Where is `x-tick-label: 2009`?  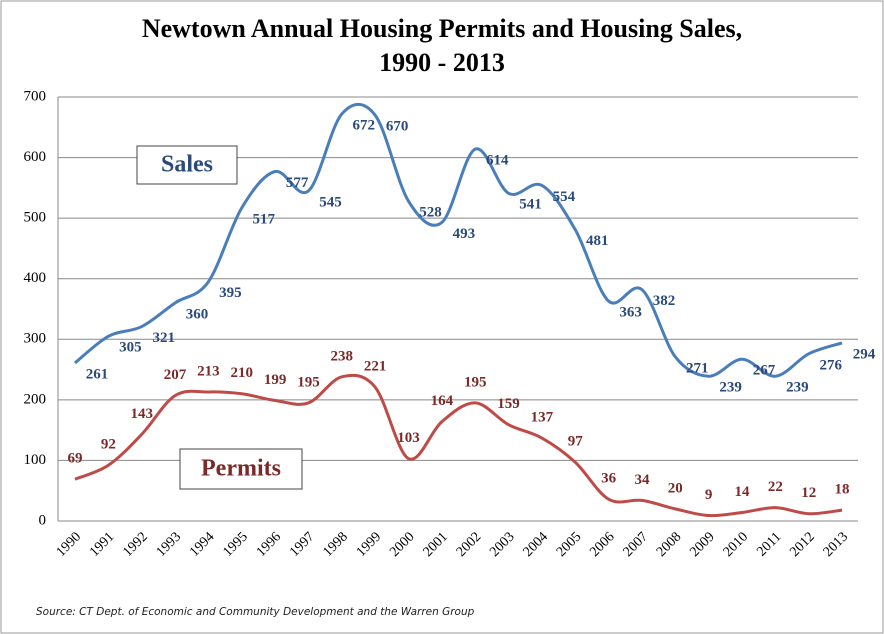 x-tick-label: 2009 is located at coordinates (702, 544).